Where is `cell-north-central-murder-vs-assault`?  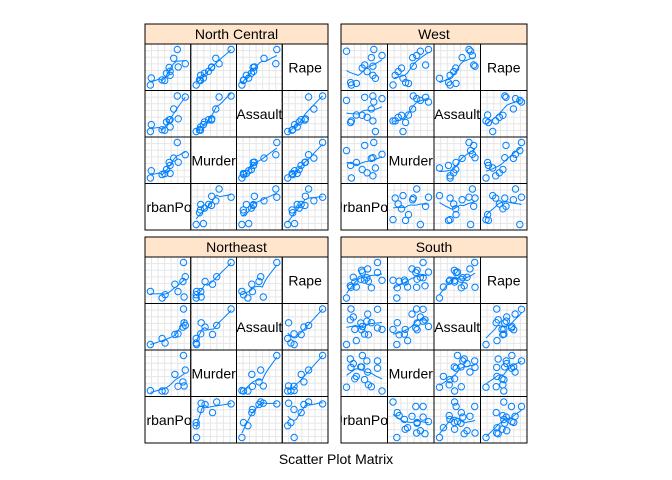 cell-north-central-murder-vs-assault is located at coordinates (259, 160).